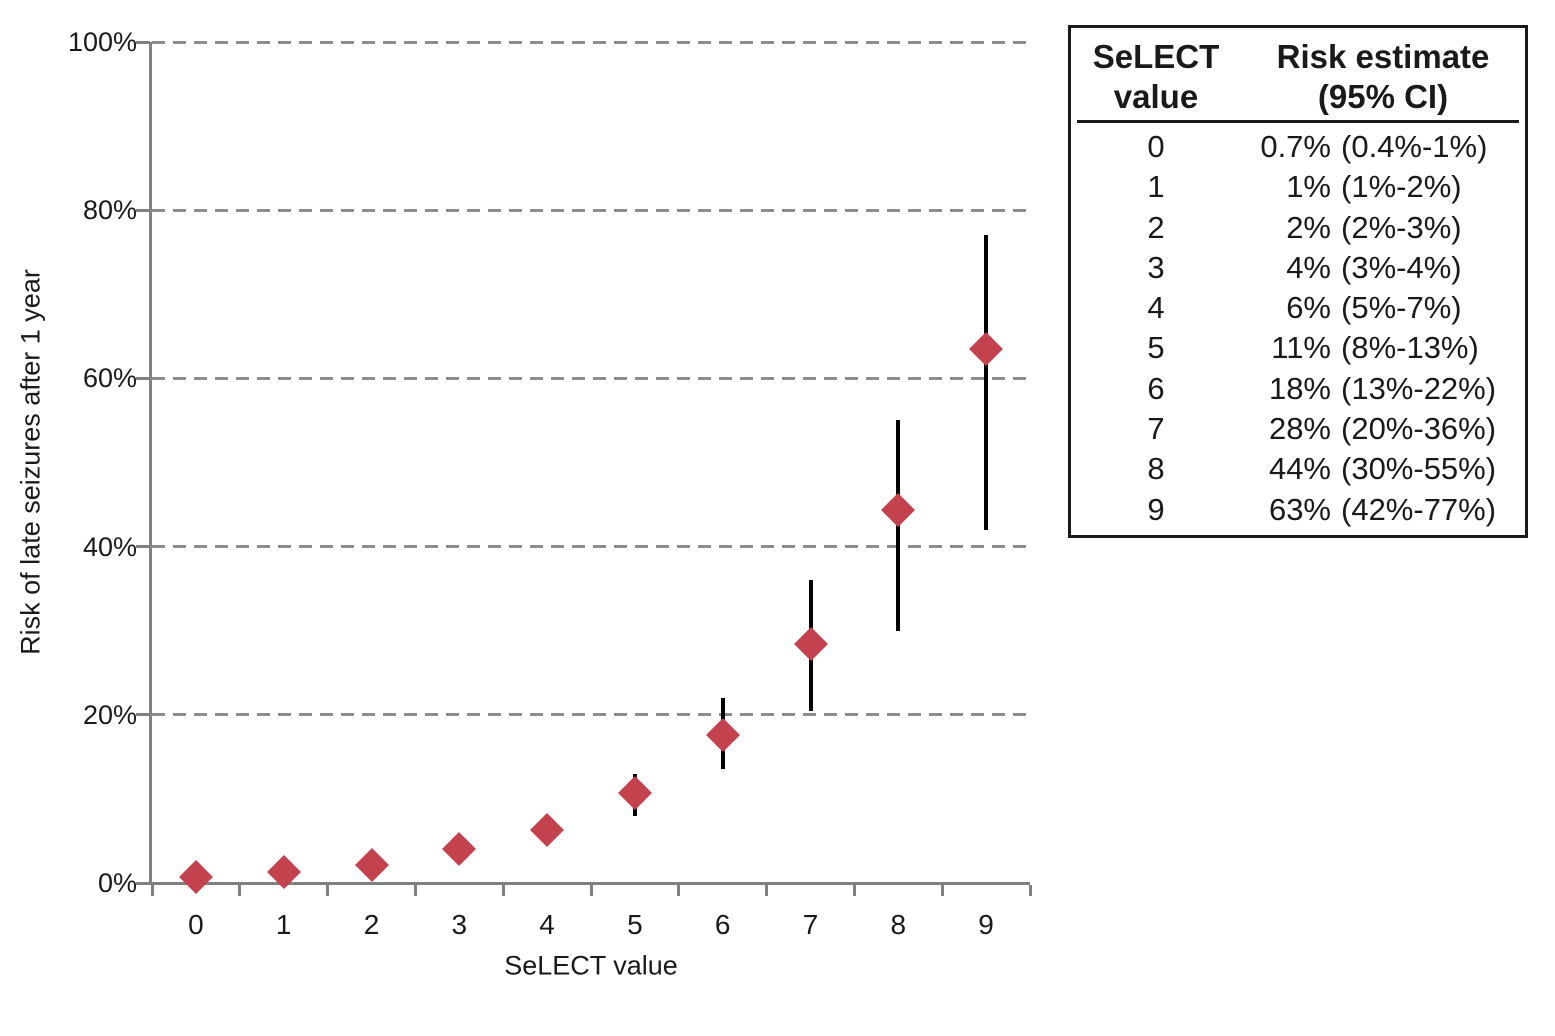 This screenshot has width=1555, height=1036. Describe the element at coordinates (1156, 77) in the screenshot. I see `table-header-select-value: SeLECT value` at that location.